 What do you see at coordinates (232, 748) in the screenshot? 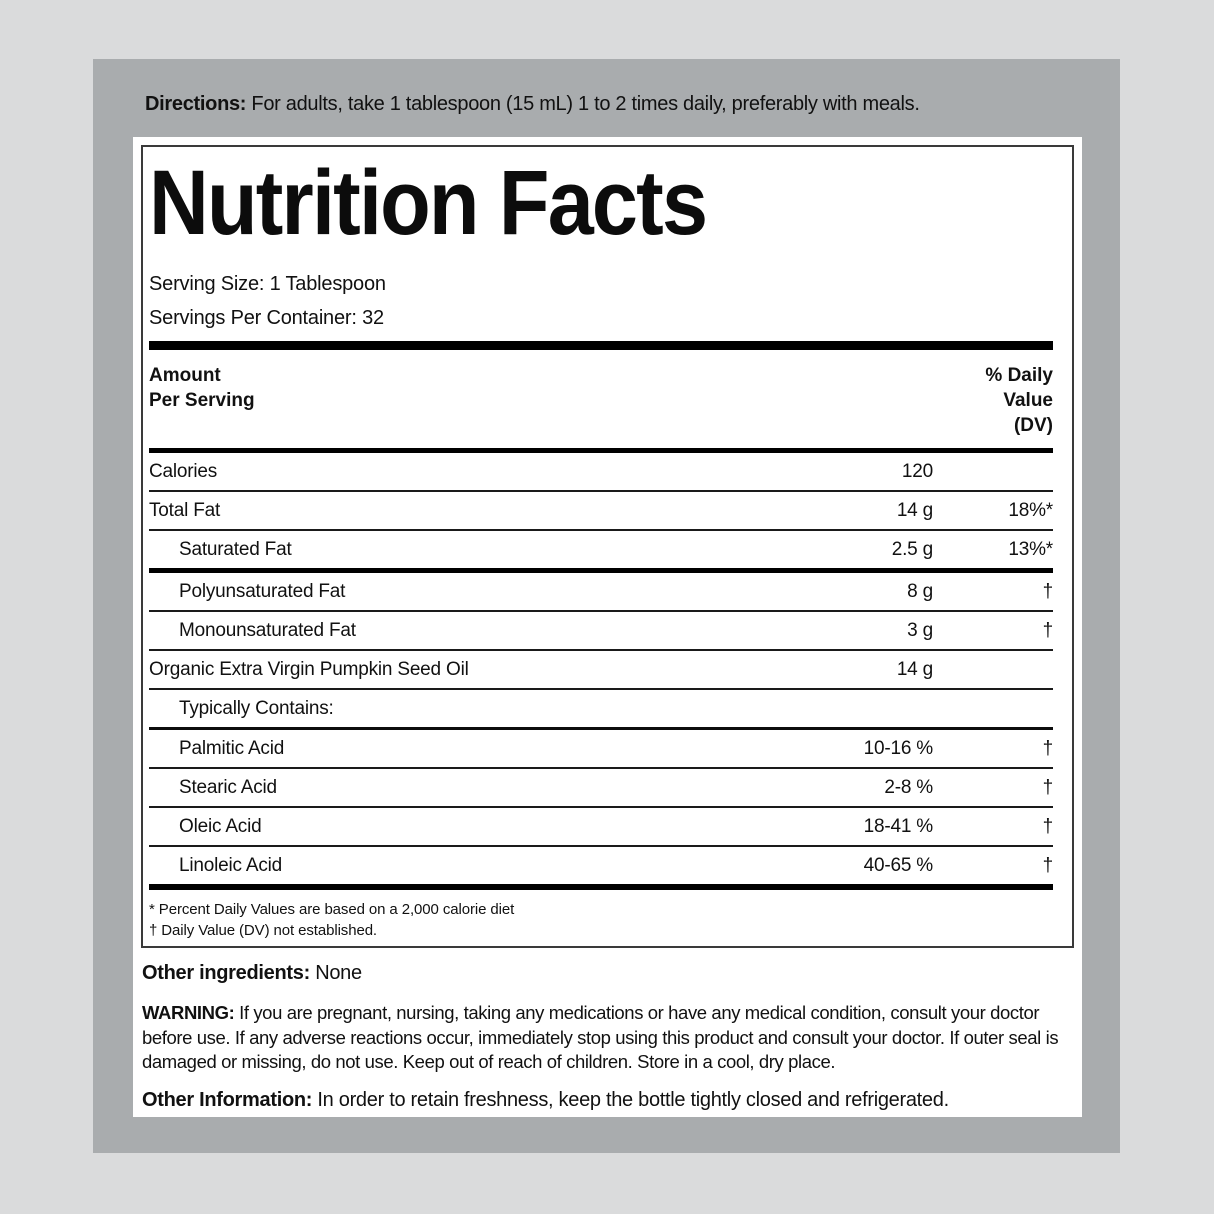
I see `nutrient-name: Palmitic Acid` at bounding box center [232, 748].